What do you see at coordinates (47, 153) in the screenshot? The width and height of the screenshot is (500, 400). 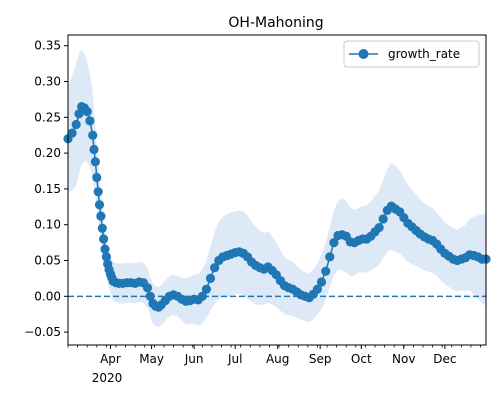 I see `y-tick-label: 0.20` at bounding box center [47, 153].